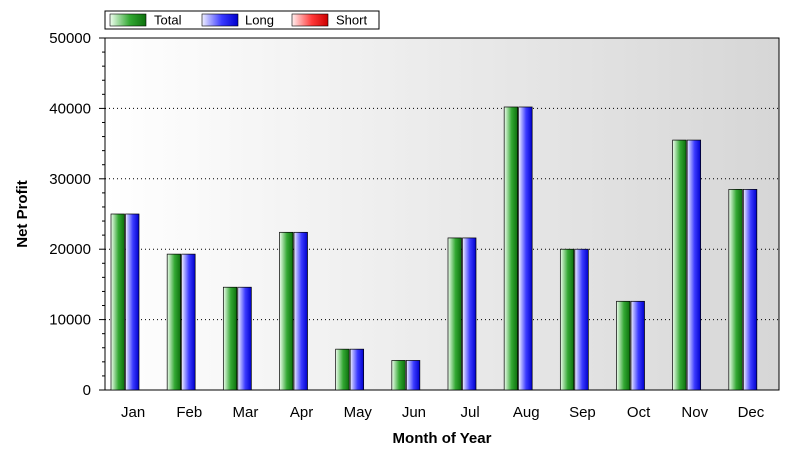 Image resolution: width=812 pixels, height=462 pixels. I want to click on x-tick-label: Dec, so click(751, 412).